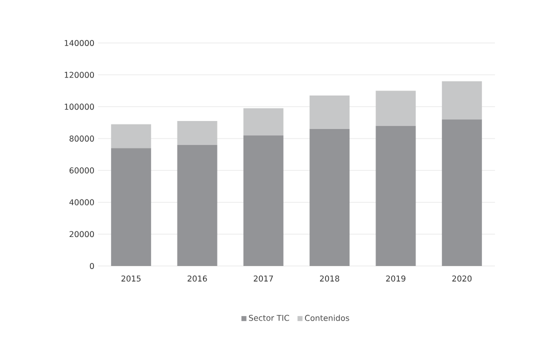 The image size is (533, 347). What do you see at coordinates (327, 317) in the screenshot?
I see `legend-label: Contenidos` at bounding box center [327, 317].